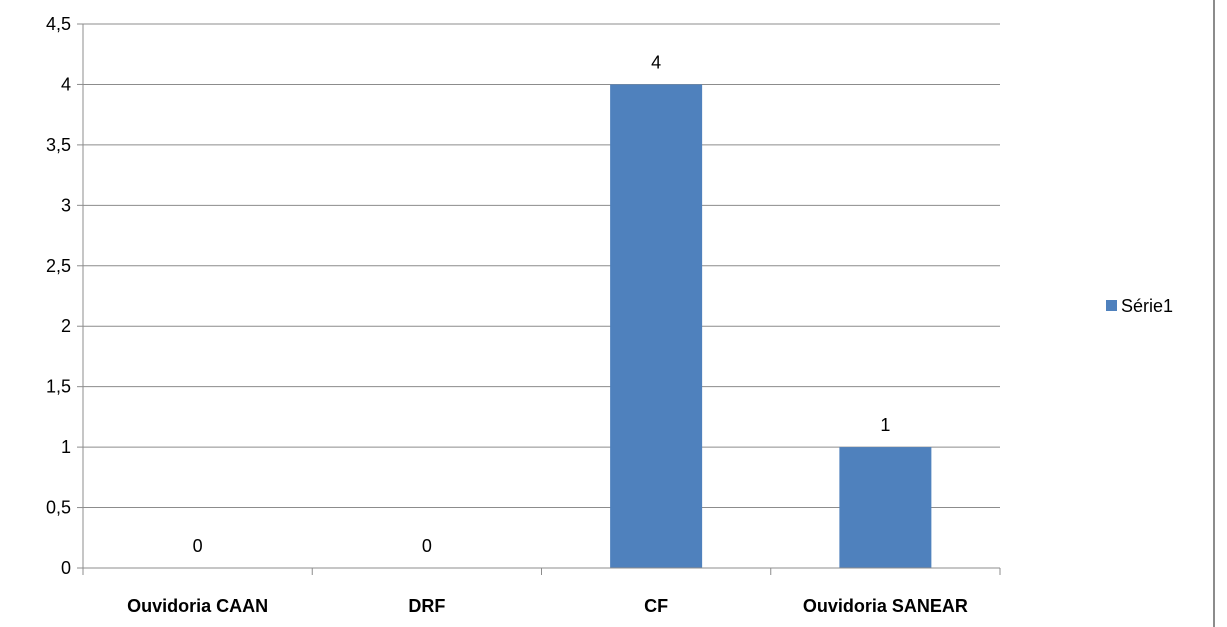  What do you see at coordinates (58, 145) in the screenshot?
I see `y-tick-label: 3,5` at bounding box center [58, 145].